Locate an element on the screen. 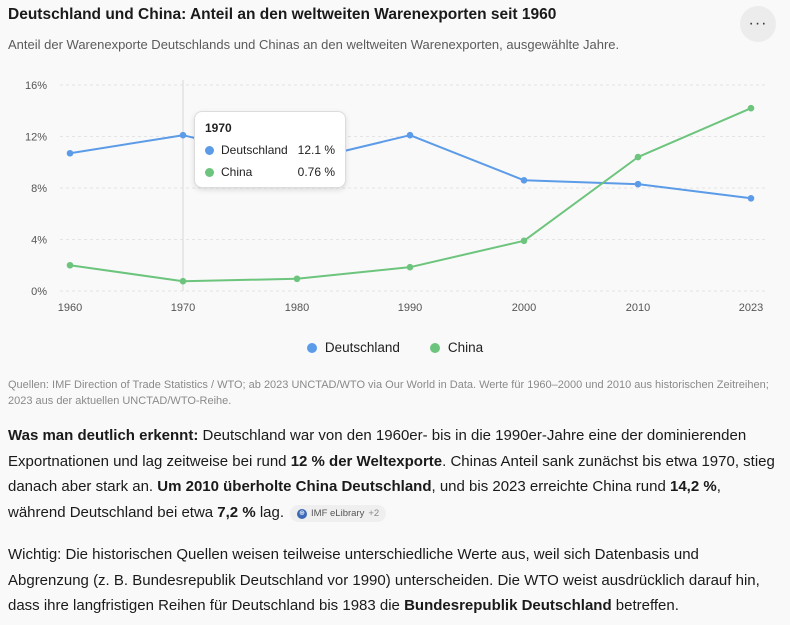 This screenshot has width=790, height=625. citation-chip: ⊕ IMF eLibrary +2 is located at coordinates (338, 513).